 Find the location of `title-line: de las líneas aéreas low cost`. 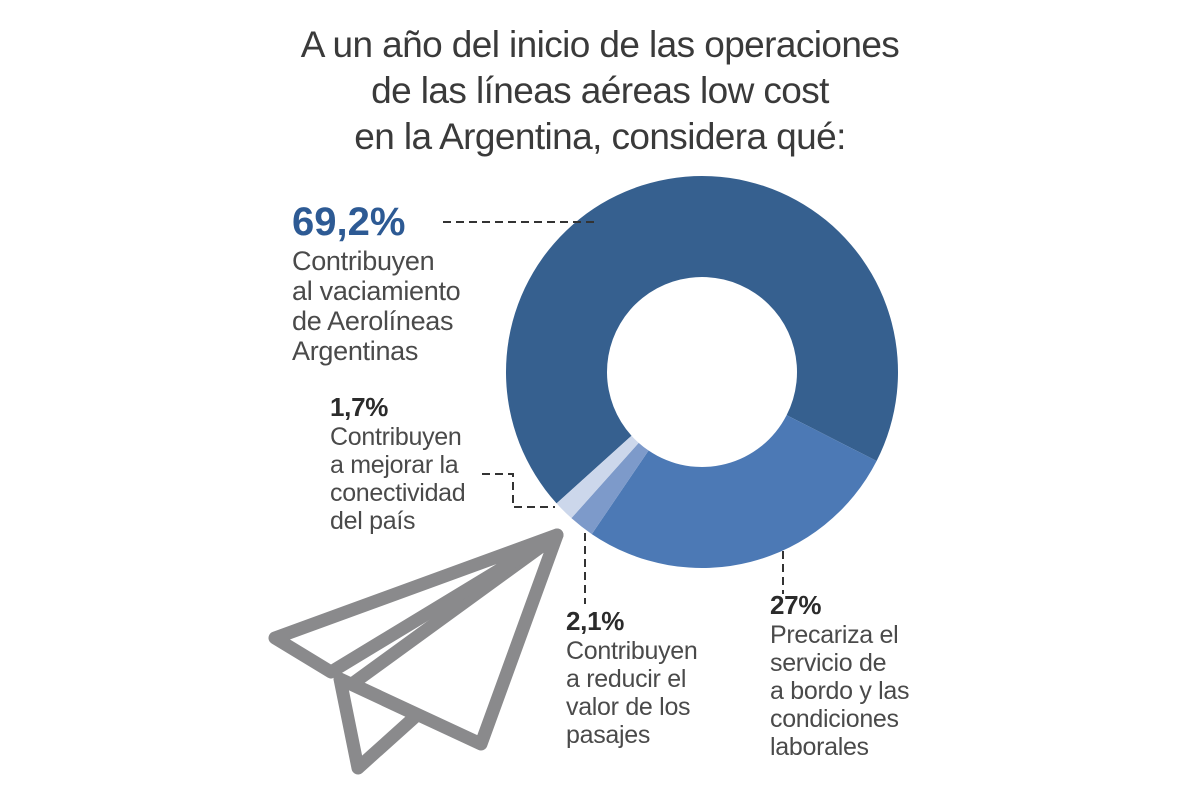

title-line: de las líneas aéreas low cost is located at coordinates (600, 90).